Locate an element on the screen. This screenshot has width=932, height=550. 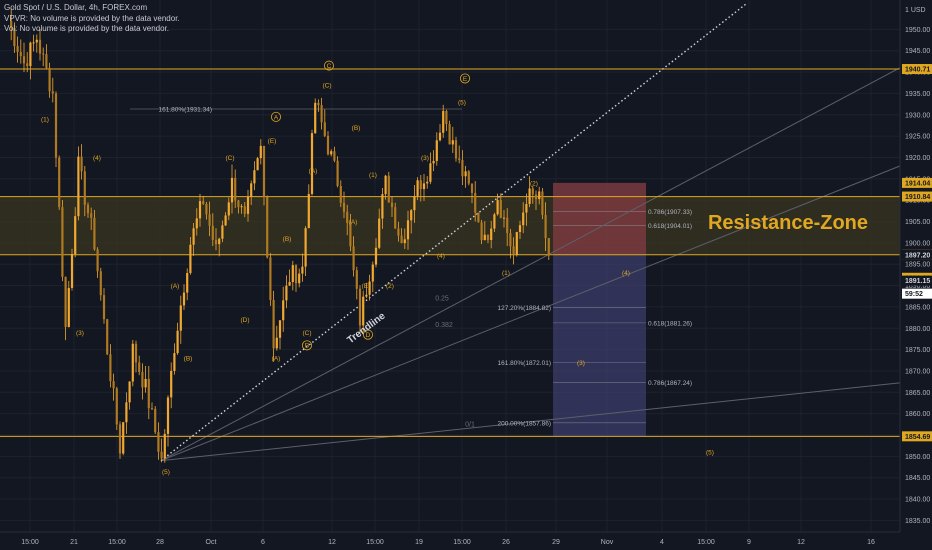
y-tick-label: 1930.00 is located at coordinates (917, 115).